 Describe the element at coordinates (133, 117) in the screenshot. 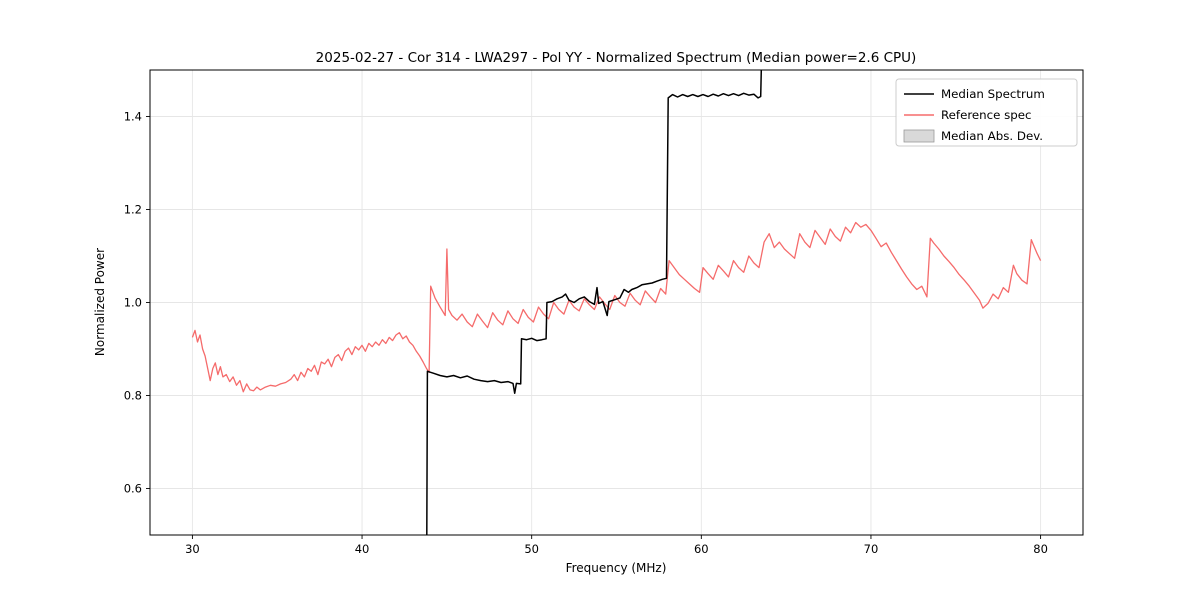

I see `y-tick-label: 1.4` at that location.